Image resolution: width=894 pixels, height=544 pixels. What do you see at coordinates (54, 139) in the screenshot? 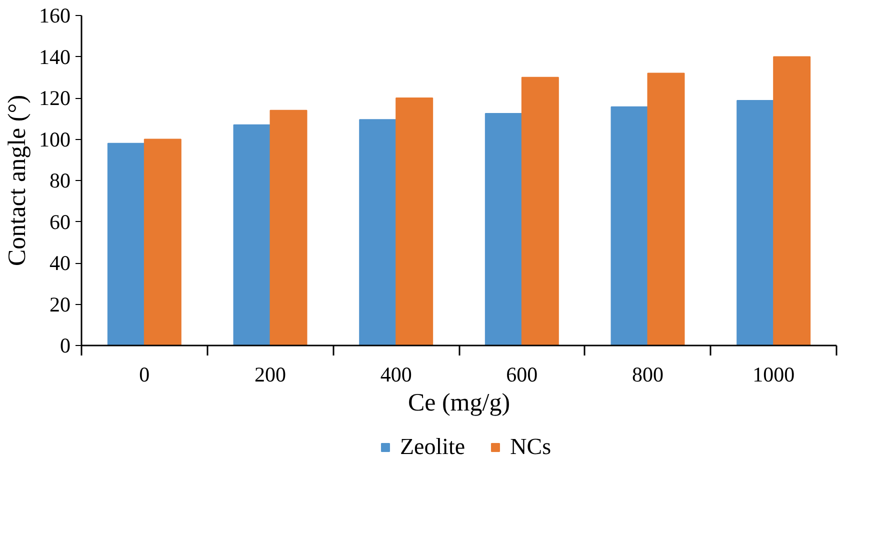
I see `y-tick-label: 100` at bounding box center [54, 139].